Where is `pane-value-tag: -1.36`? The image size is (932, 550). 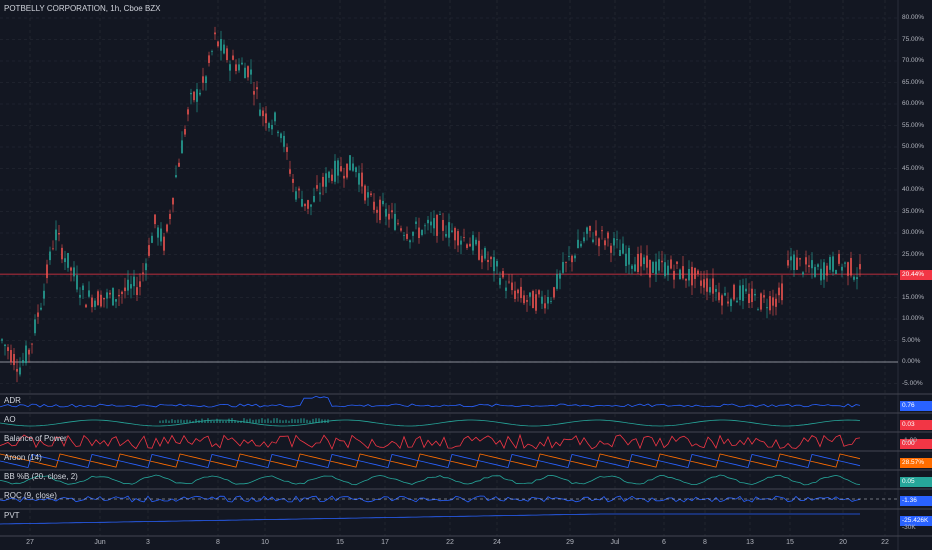
pane-value-tag: -1.36 is located at coordinates (916, 501).